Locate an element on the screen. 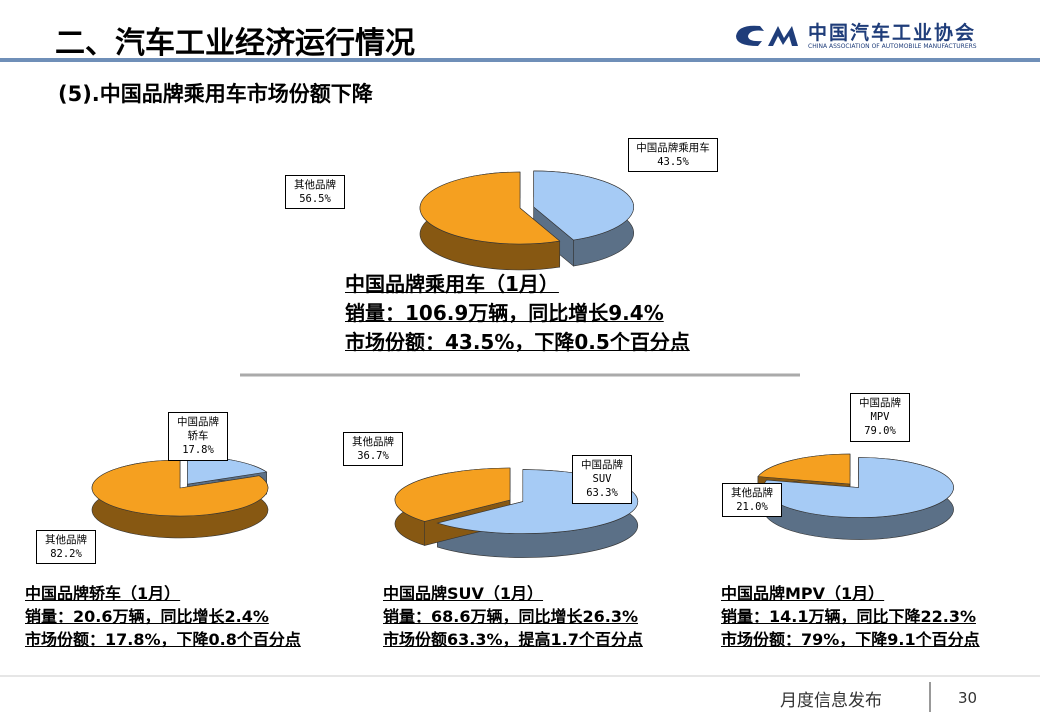 The width and height of the screenshot is (1040, 720). slide-subtitle: (5).中国品牌乘用车市场份额下降 is located at coordinates (215, 94).